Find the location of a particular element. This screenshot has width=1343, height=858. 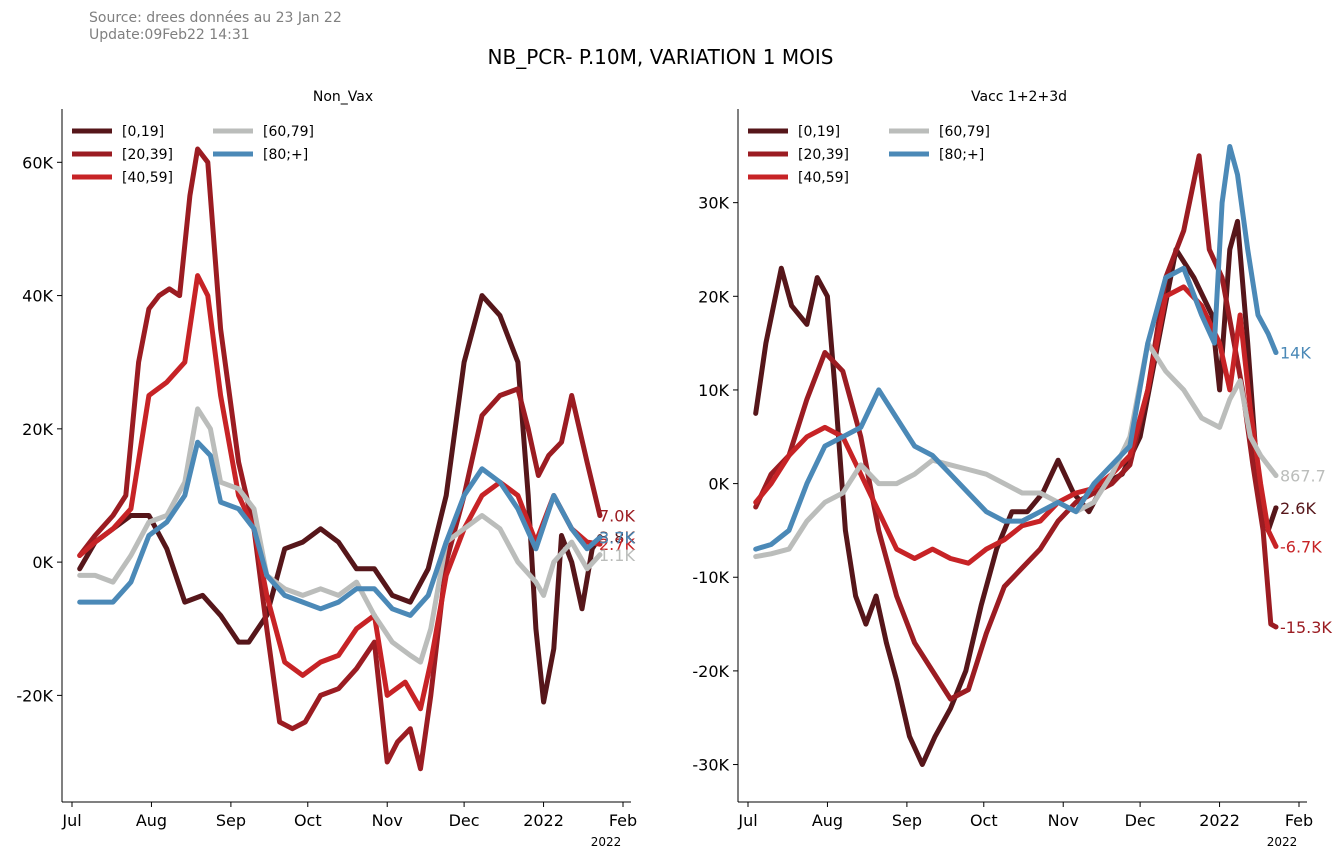

series-end-label: 2.7K is located at coordinates (617, 544).